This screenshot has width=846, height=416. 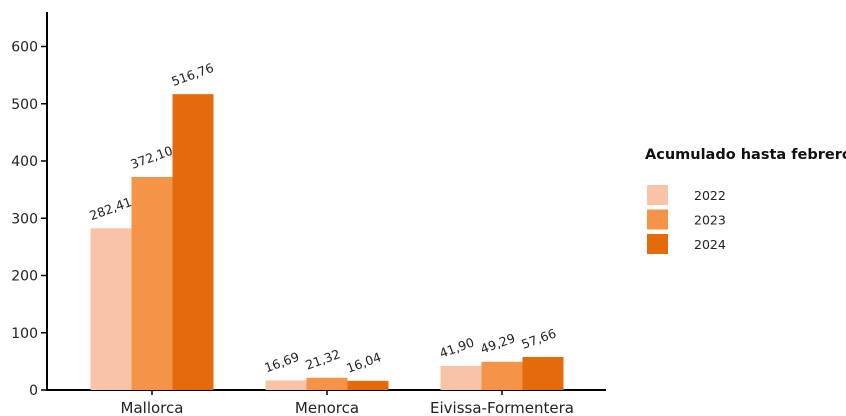 What do you see at coordinates (152, 407) in the screenshot?
I see `x-tick-label-mallorca: Mallorca` at bounding box center [152, 407].